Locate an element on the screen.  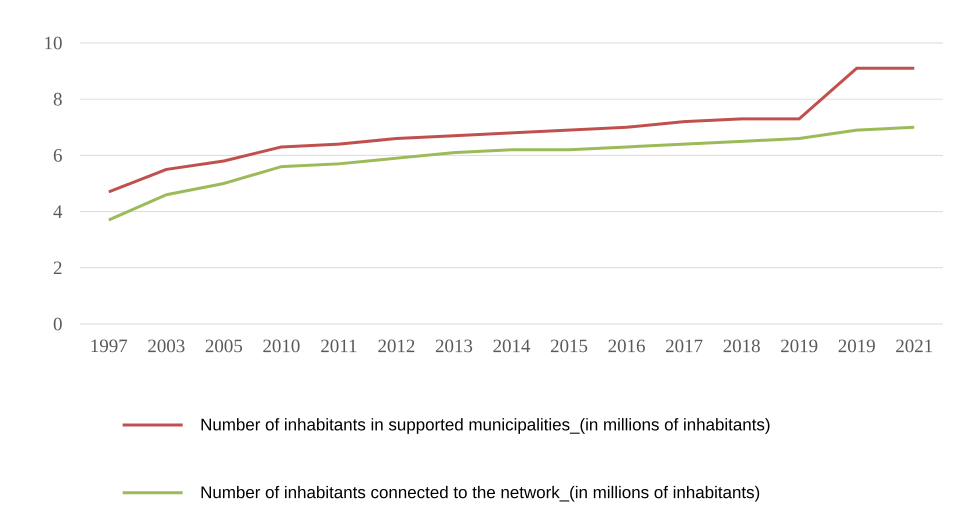
y-tick-label: 2 is located at coordinates (58, 268).